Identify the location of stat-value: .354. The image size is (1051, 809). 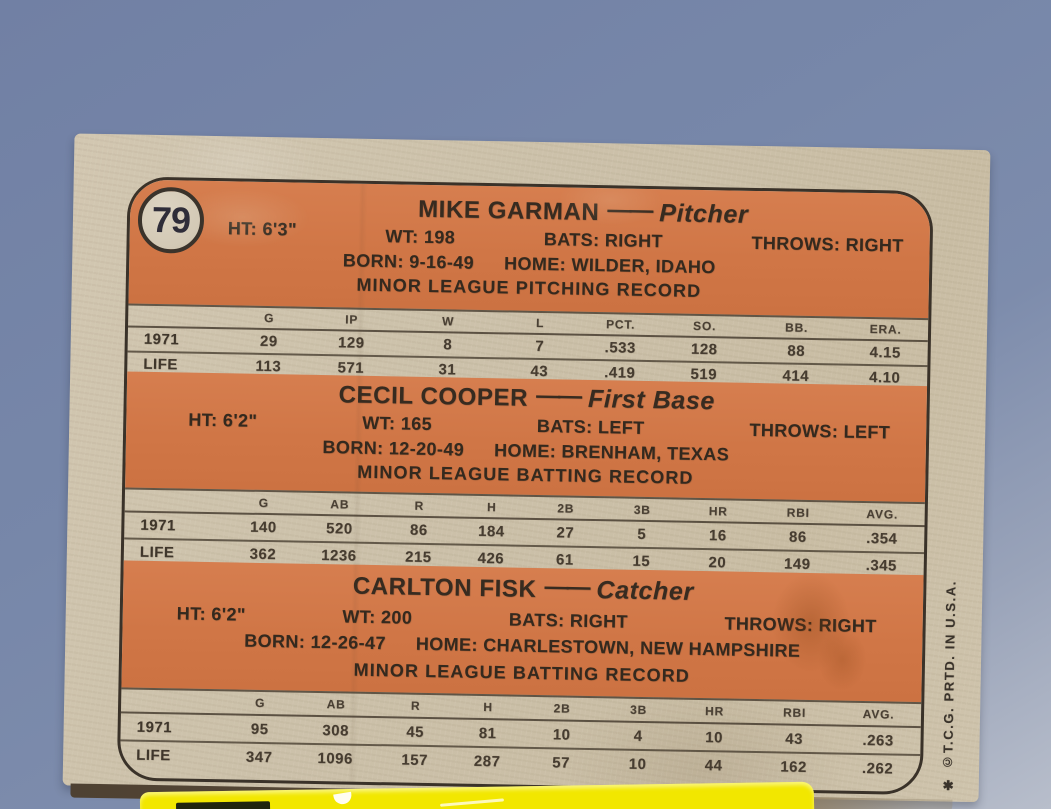
(881, 539).